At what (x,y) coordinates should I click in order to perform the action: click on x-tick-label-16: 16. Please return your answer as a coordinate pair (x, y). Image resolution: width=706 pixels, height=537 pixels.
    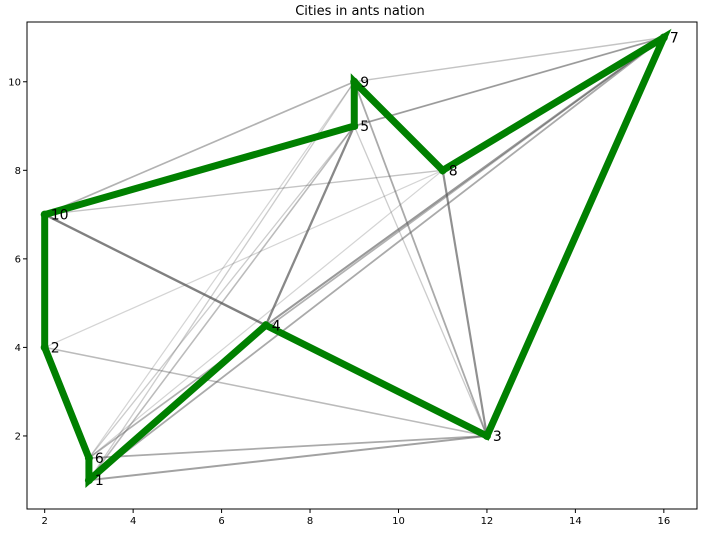
    Looking at the image, I should click on (663, 521).